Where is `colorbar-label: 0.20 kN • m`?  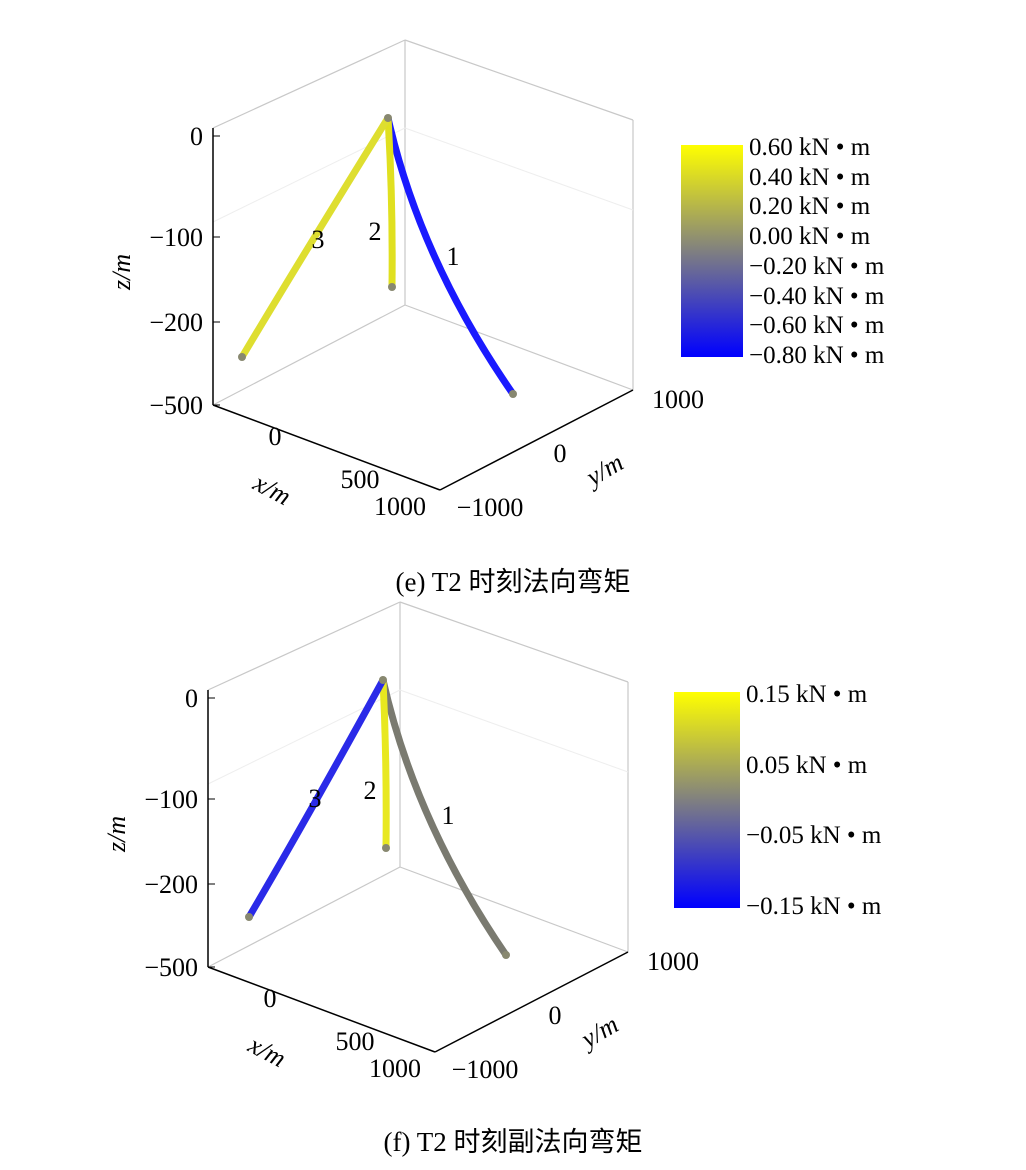
colorbar-label: 0.20 kN • m is located at coordinates (810, 207).